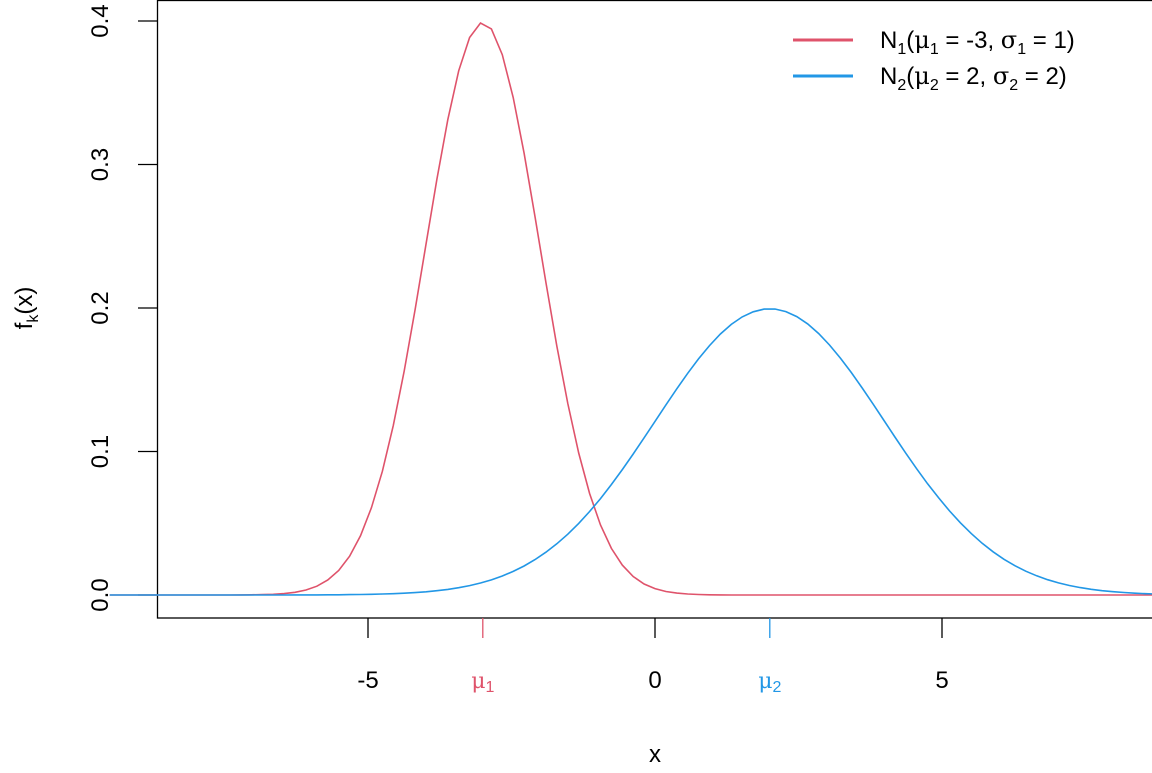 This screenshot has width=1152, height=773. What do you see at coordinates (26, 308) in the screenshot?
I see `y-axis-label: fk(x)` at bounding box center [26, 308].